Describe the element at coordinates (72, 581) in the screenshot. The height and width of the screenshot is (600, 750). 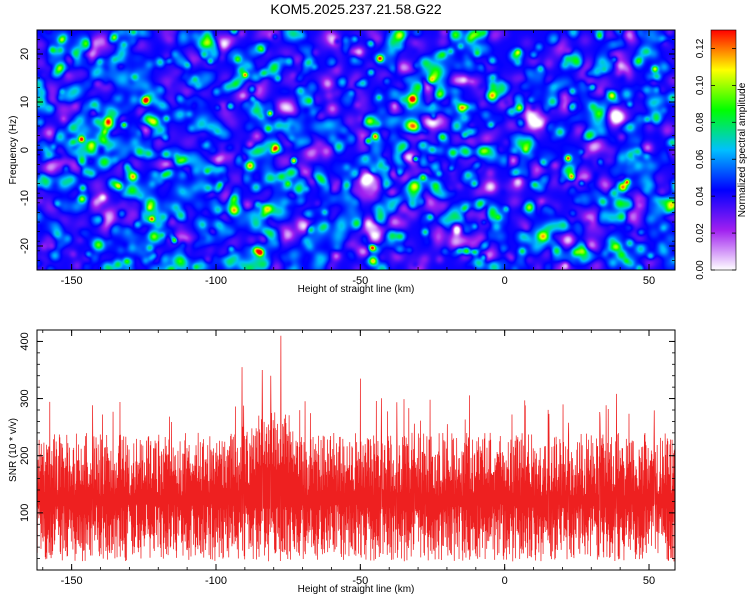
I see `snr-x-tick-label: -150` at that location.